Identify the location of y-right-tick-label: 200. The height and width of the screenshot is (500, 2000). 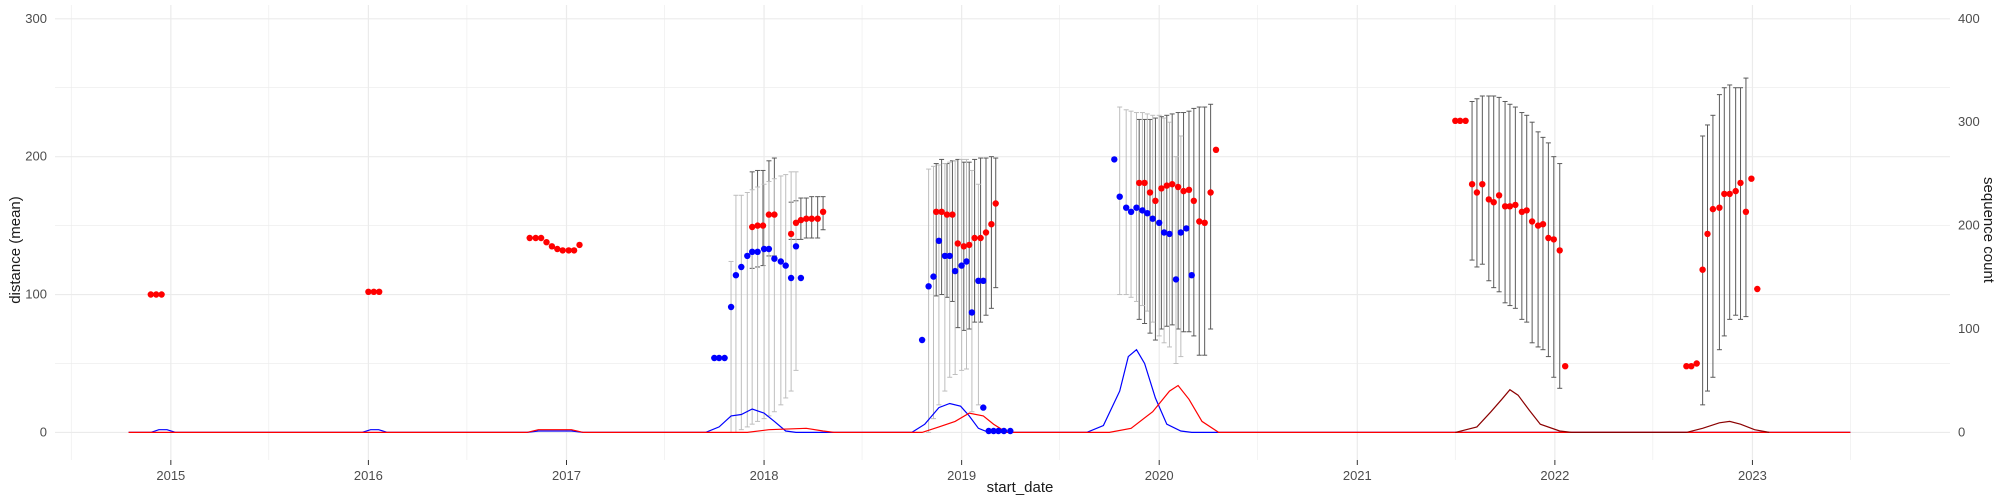
(1969, 225).